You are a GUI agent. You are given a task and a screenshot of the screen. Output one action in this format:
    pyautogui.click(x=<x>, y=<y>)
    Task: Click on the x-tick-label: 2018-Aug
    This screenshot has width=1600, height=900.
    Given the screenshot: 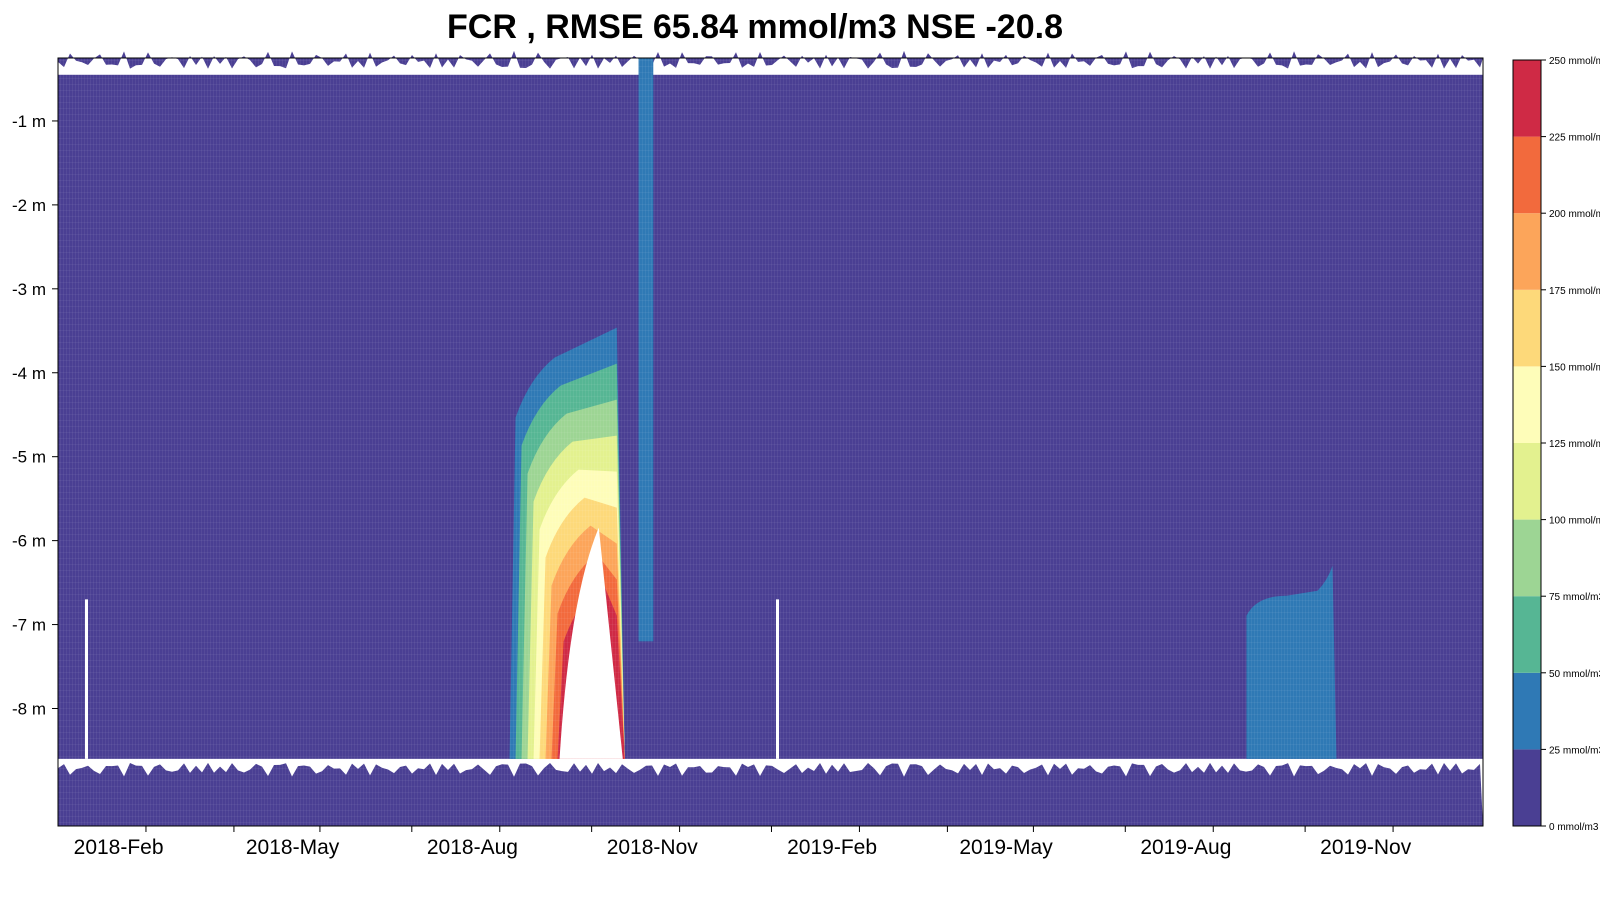 What is the action you would take?
    pyautogui.click(x=472, y=847)
    